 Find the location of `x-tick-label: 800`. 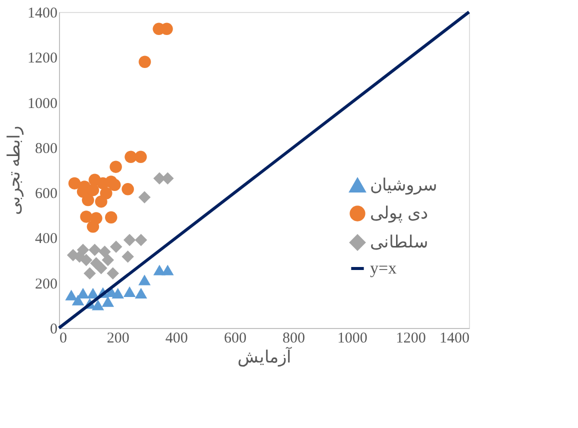

x-tick-label: 800 is located at coordinates (294, 338).